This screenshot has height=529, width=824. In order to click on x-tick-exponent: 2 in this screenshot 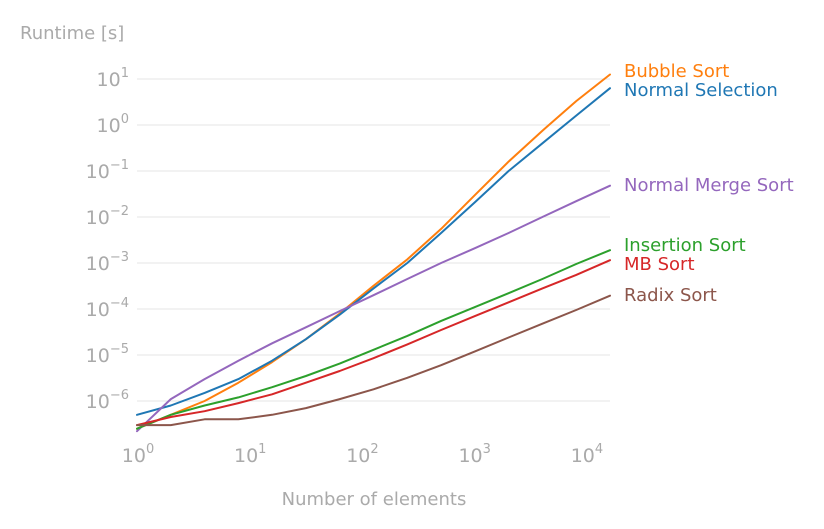, I will do `click(374, 449)`.